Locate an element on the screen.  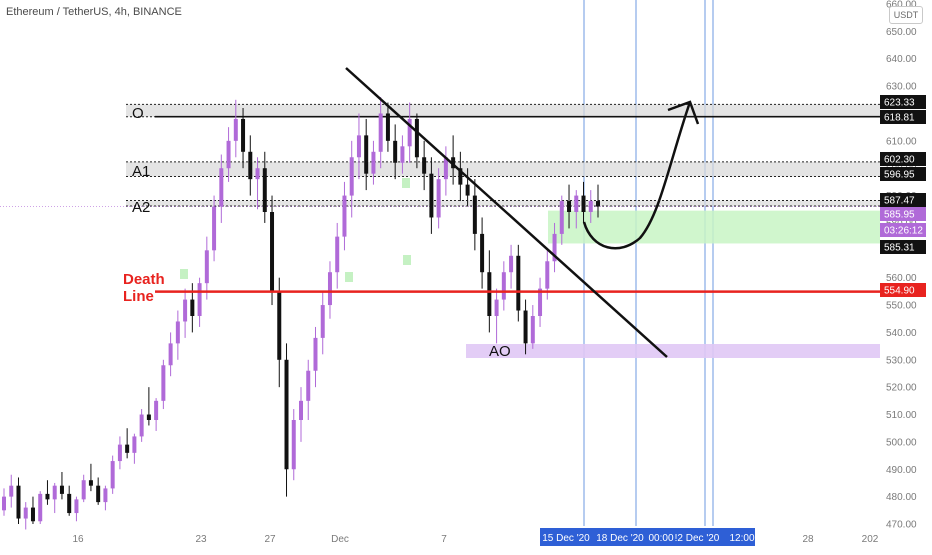
date-badge-label: 15 Dec '20 is located at coordinates (566, 538).